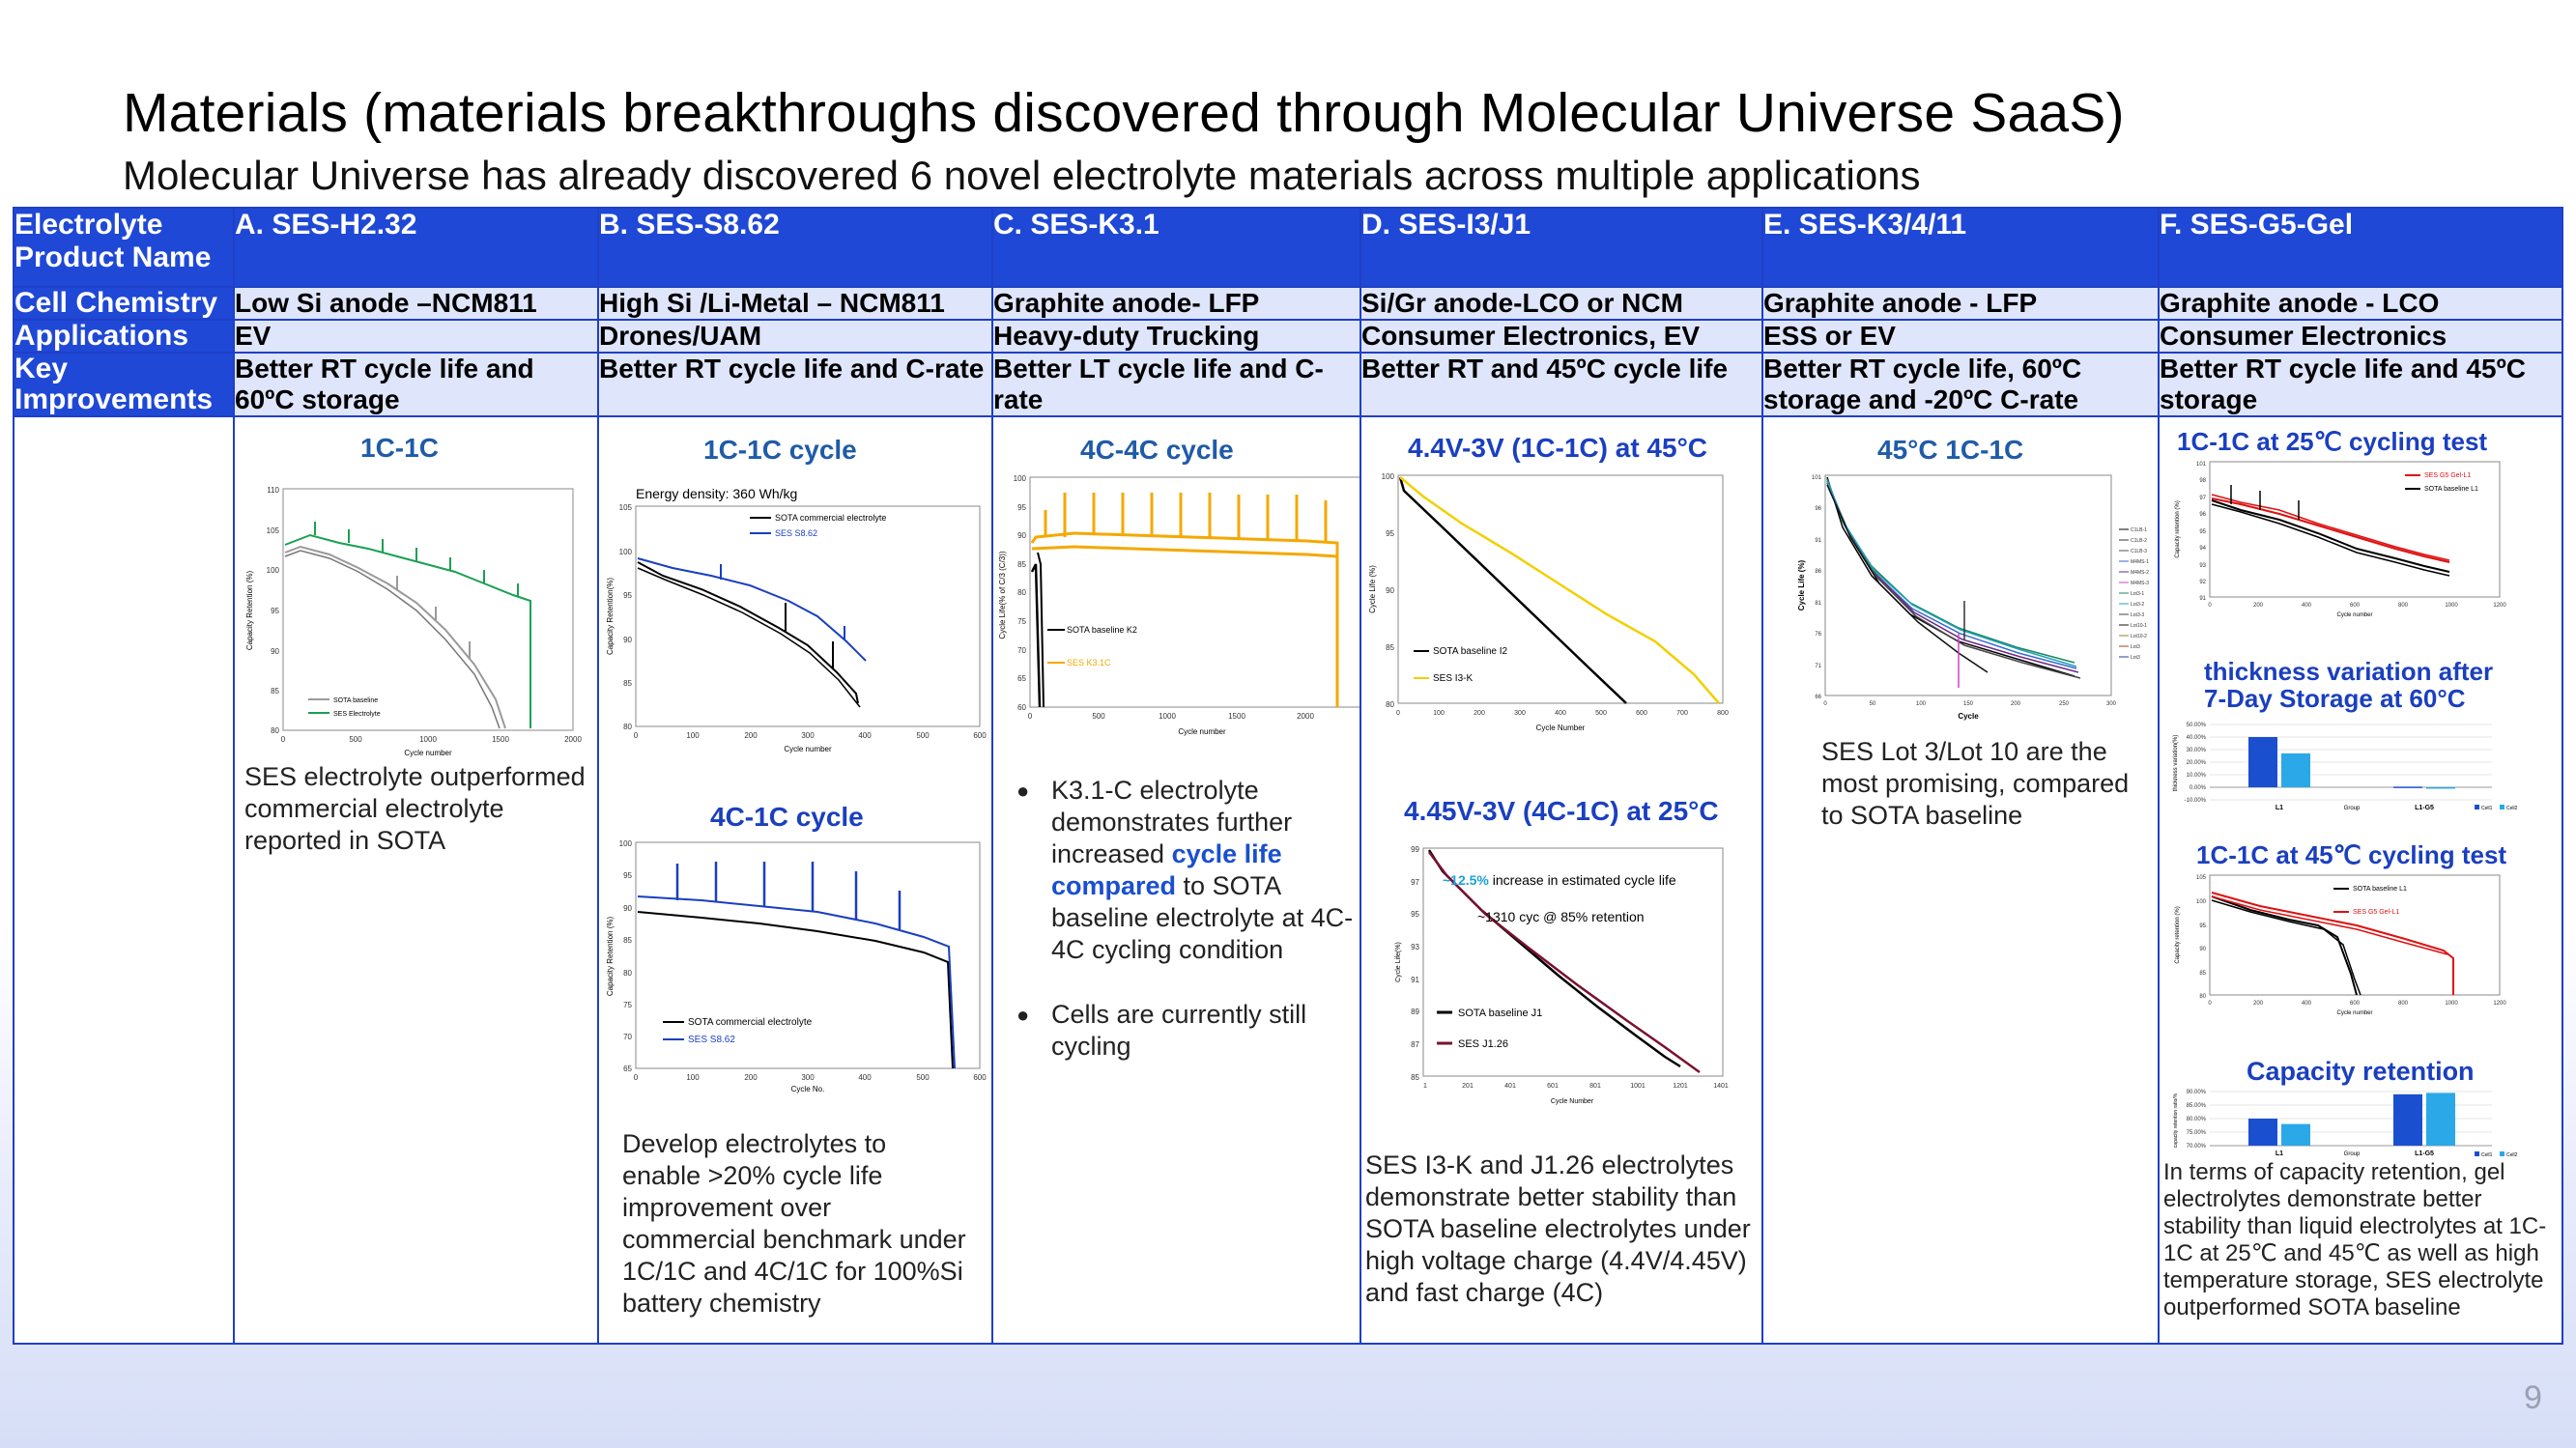 The height and width of the screenshot is (1448, 2576). I want to click on legend-item: C1LB-1, so click(2139, 530).